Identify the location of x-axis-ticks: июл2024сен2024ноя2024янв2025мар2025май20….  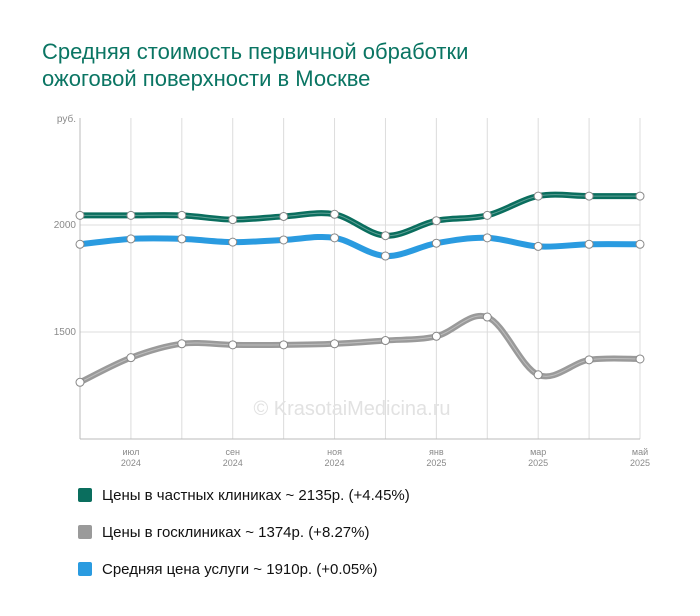
(385, 457).